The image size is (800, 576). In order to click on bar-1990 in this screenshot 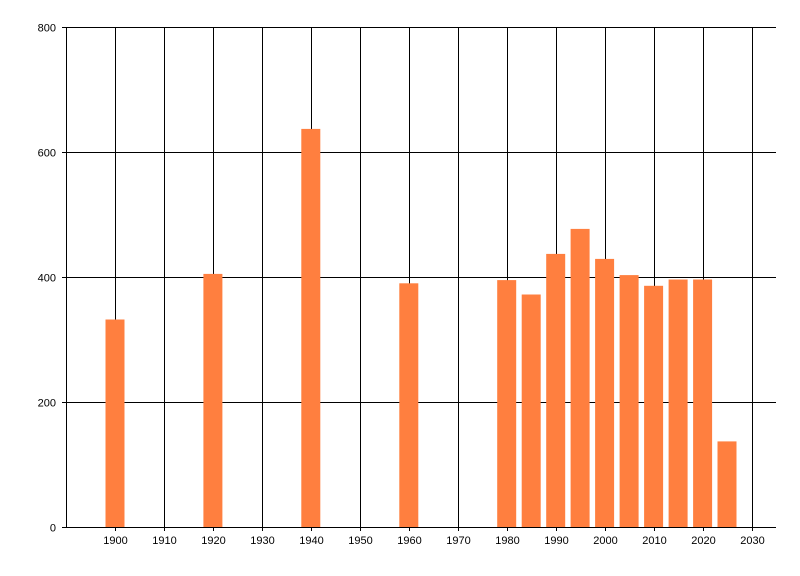, I will do `click(556, 390)`.